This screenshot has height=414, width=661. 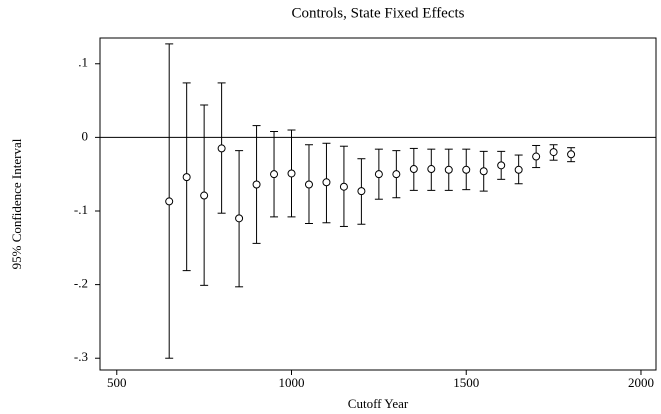 What do you see at coordinates (292, 382) in the screenshot?
I see `x-tick-label: 1000` at bounding box center [292, 382].